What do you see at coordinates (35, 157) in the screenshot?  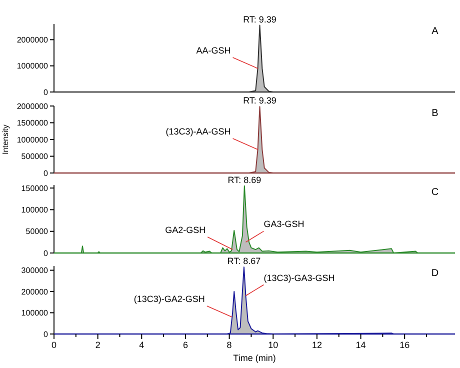 I see `y-tick-label: 500000` at bounding box center [35, 157].